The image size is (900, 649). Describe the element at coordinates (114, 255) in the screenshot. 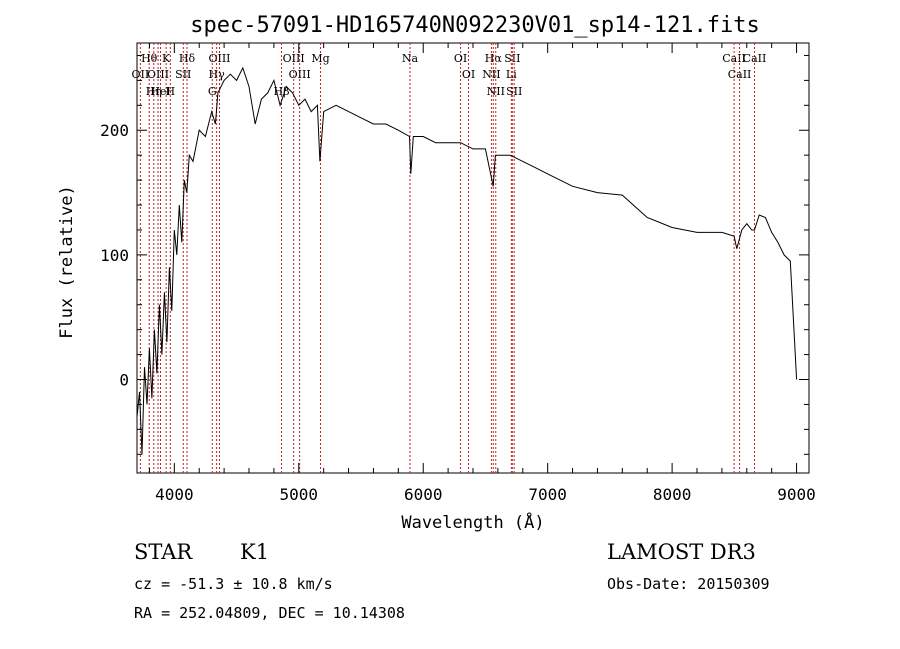

I see `y-tick-label: 100` at that location.